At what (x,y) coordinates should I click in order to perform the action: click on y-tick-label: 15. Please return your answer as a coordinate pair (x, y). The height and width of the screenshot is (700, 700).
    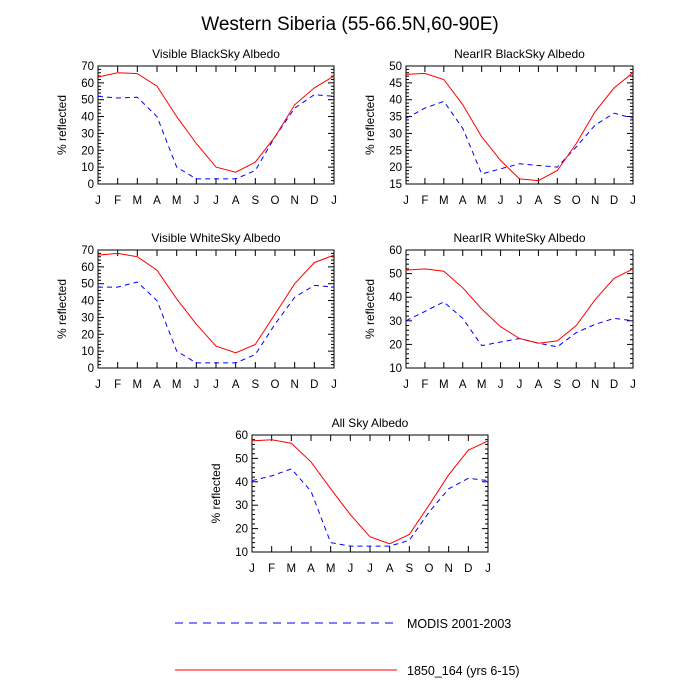
    Looking at the image, I should click on (395, 185).